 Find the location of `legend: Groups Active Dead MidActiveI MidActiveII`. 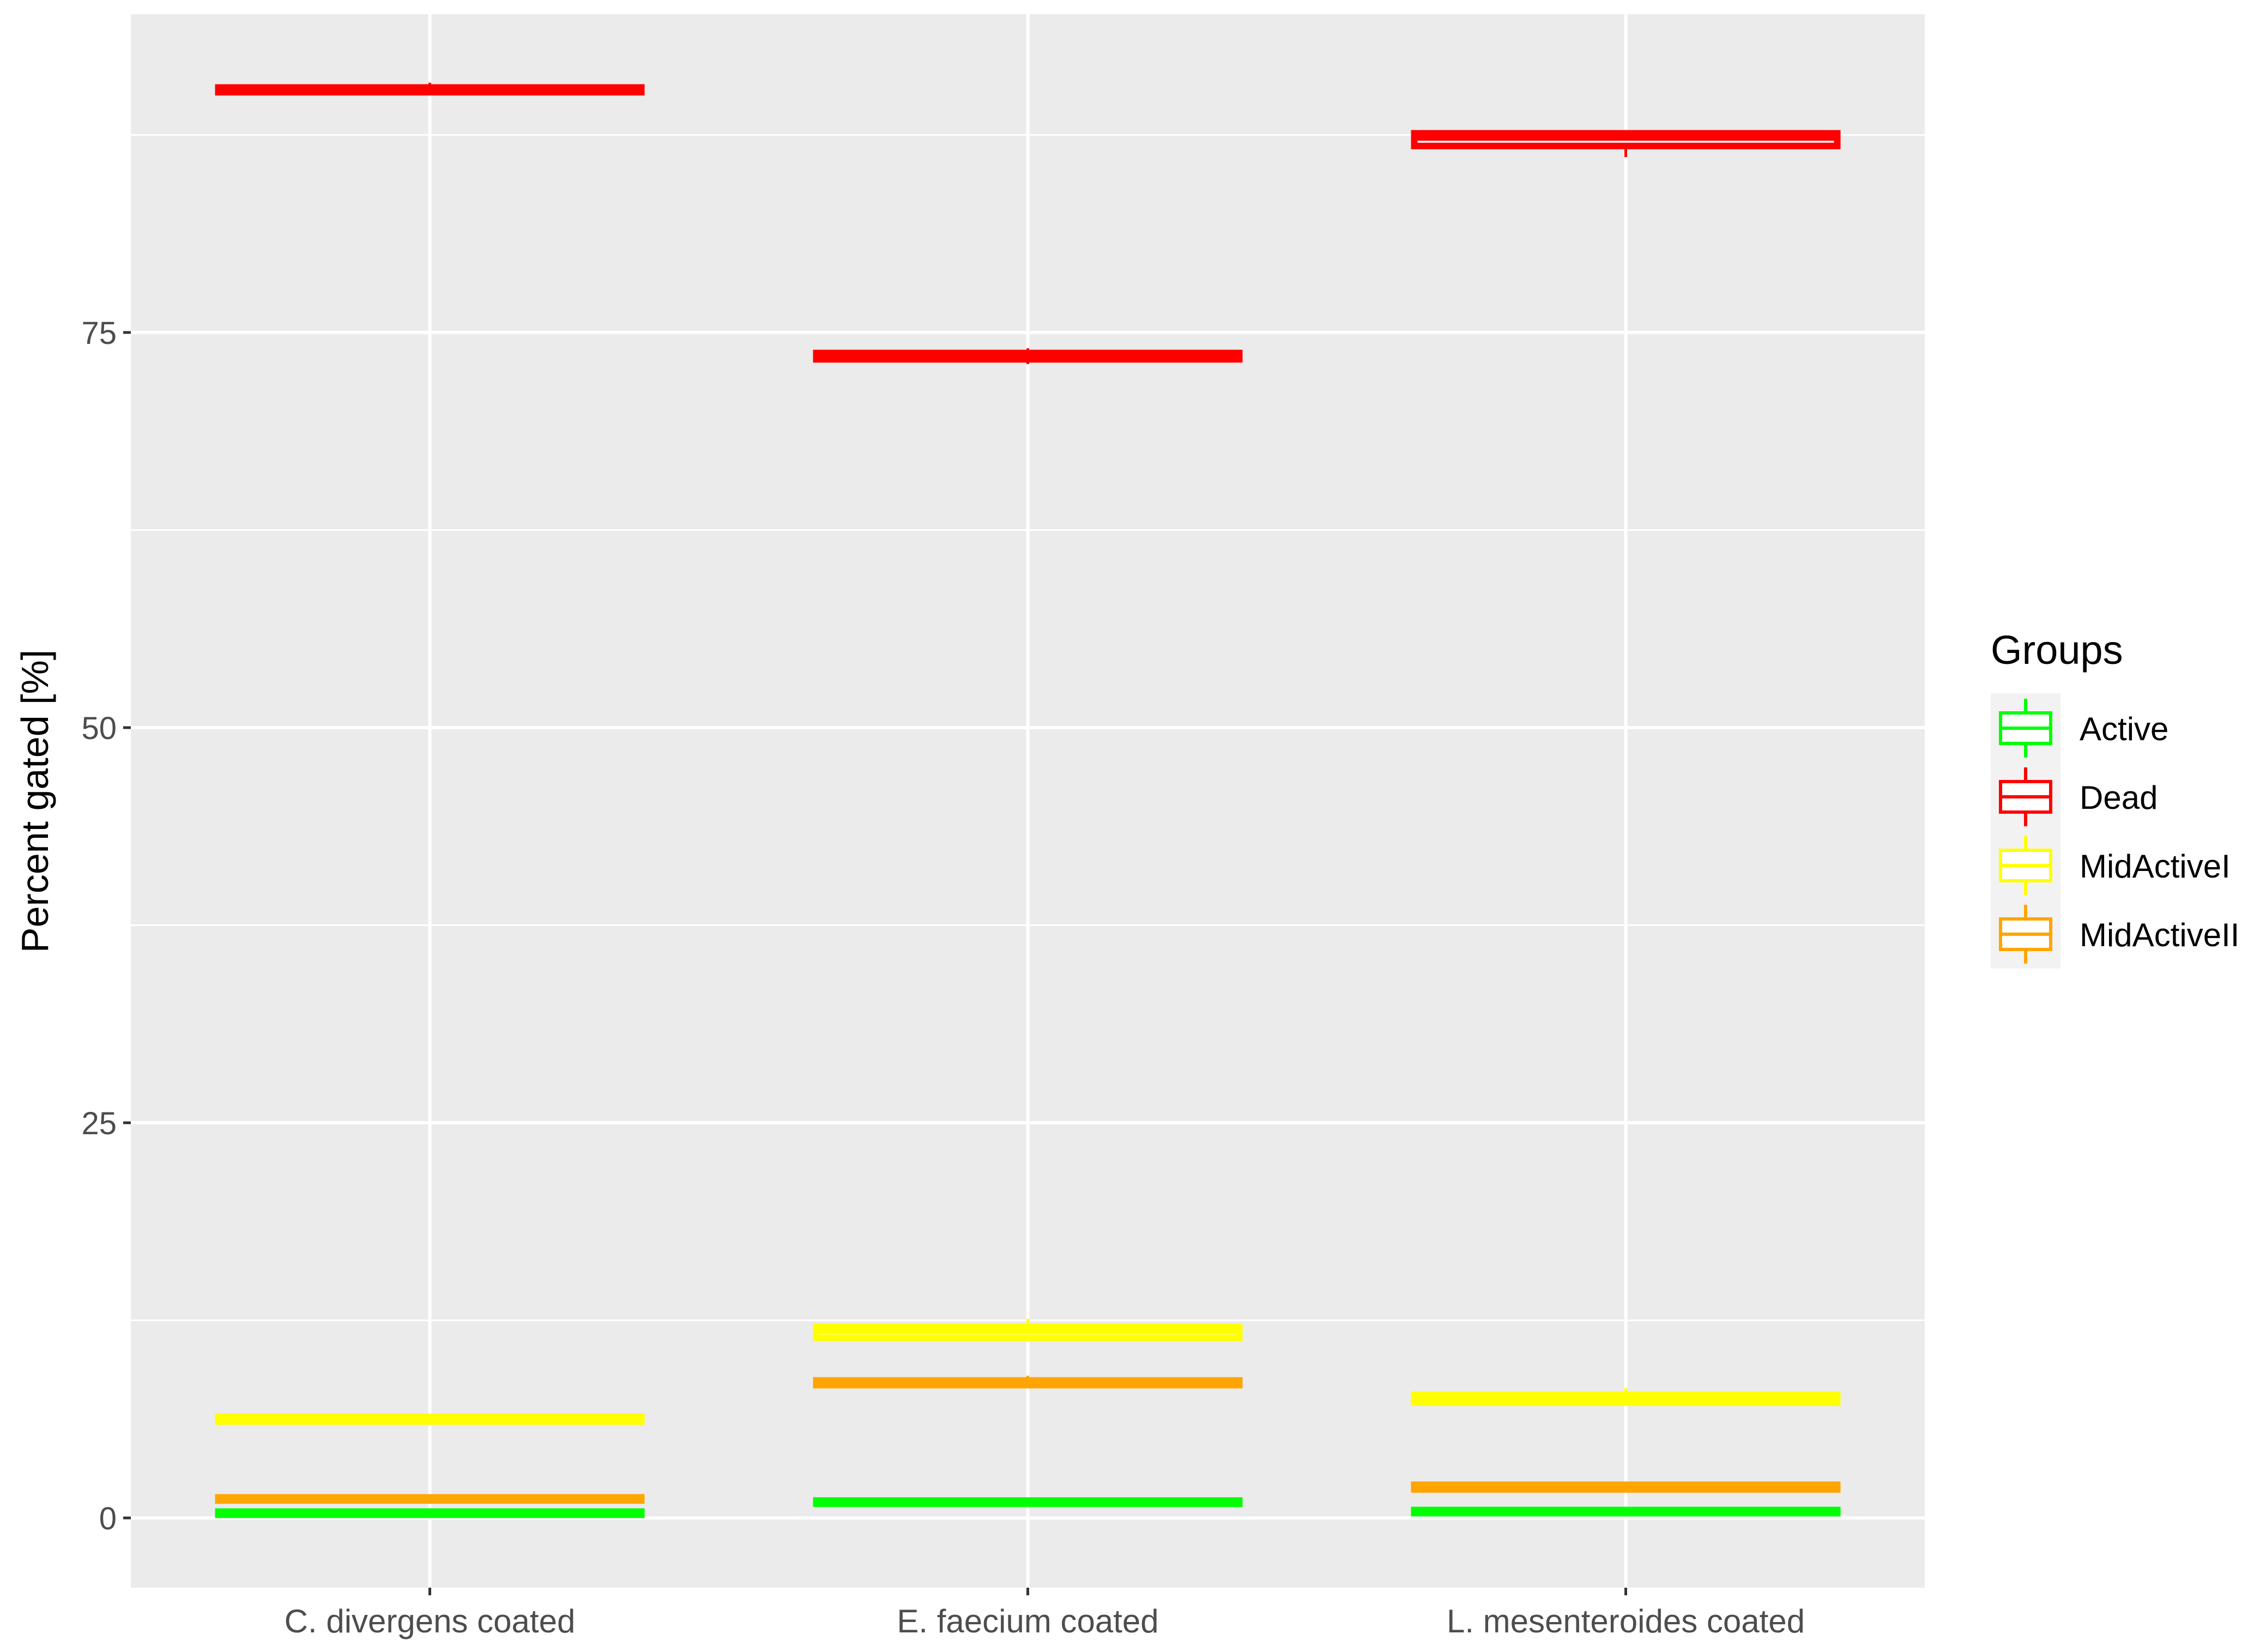

legend: Groups Active Dead MidActiveI MidActiveII is located at coordinates (2115, 798).